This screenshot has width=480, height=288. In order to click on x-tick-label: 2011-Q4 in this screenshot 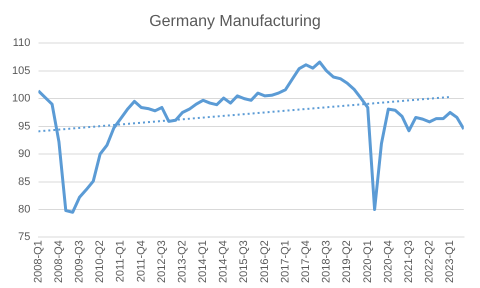, I will do `click(141, 261)`.